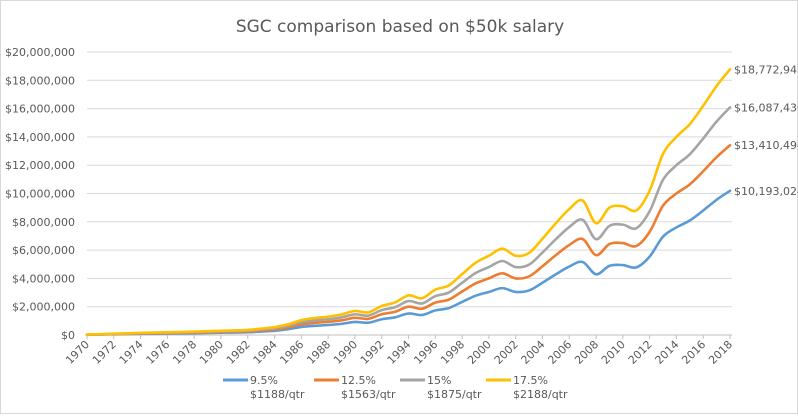 This screenshot has height=420, width=798. I want to click on x-tick-label: 1972, so click(104, 352).